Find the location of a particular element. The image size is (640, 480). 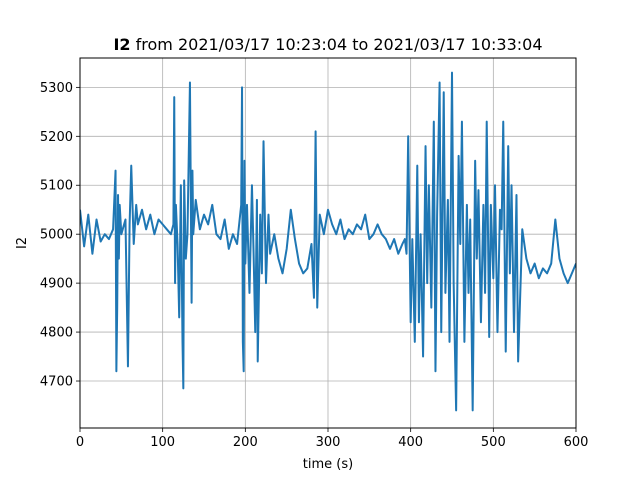

x-tick-label: 0 is located at coordinates (80, 442).